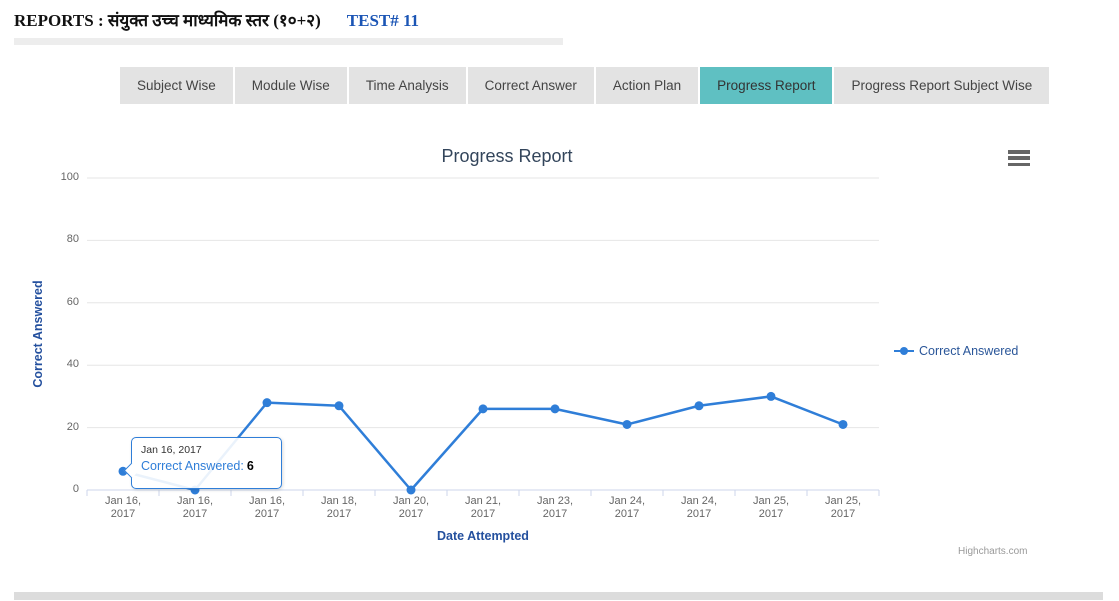 The height and width of the screenshot is (601, 1119). What do you see at coordinates (72, 301) in the screenshot?
I see `y-tick-label: 60` at bounding box center [72, 301].